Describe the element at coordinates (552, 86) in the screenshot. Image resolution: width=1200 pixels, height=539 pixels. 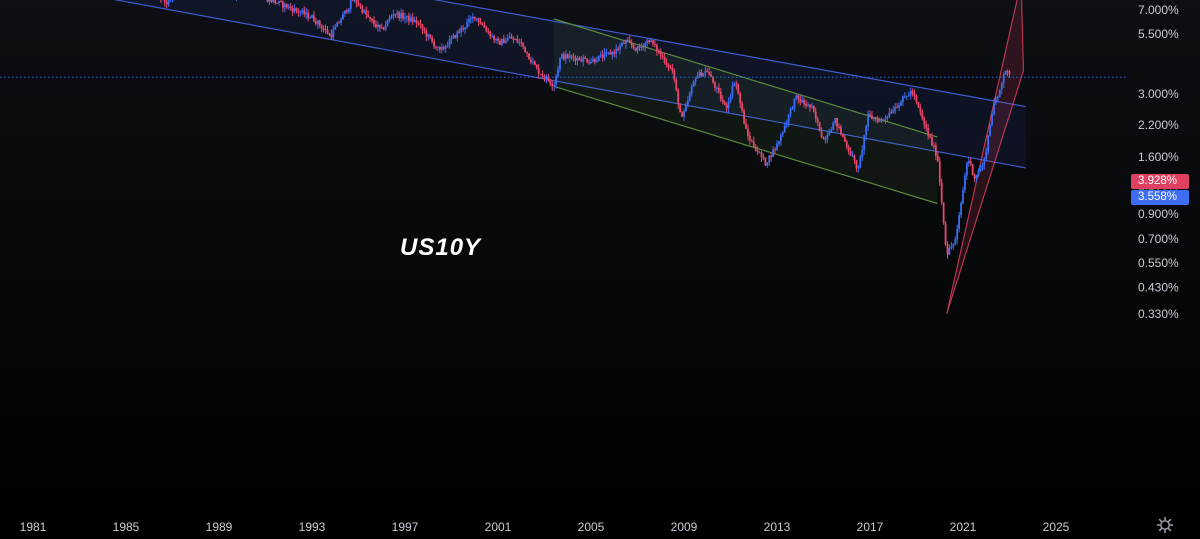
I see `candle-down` at that location.